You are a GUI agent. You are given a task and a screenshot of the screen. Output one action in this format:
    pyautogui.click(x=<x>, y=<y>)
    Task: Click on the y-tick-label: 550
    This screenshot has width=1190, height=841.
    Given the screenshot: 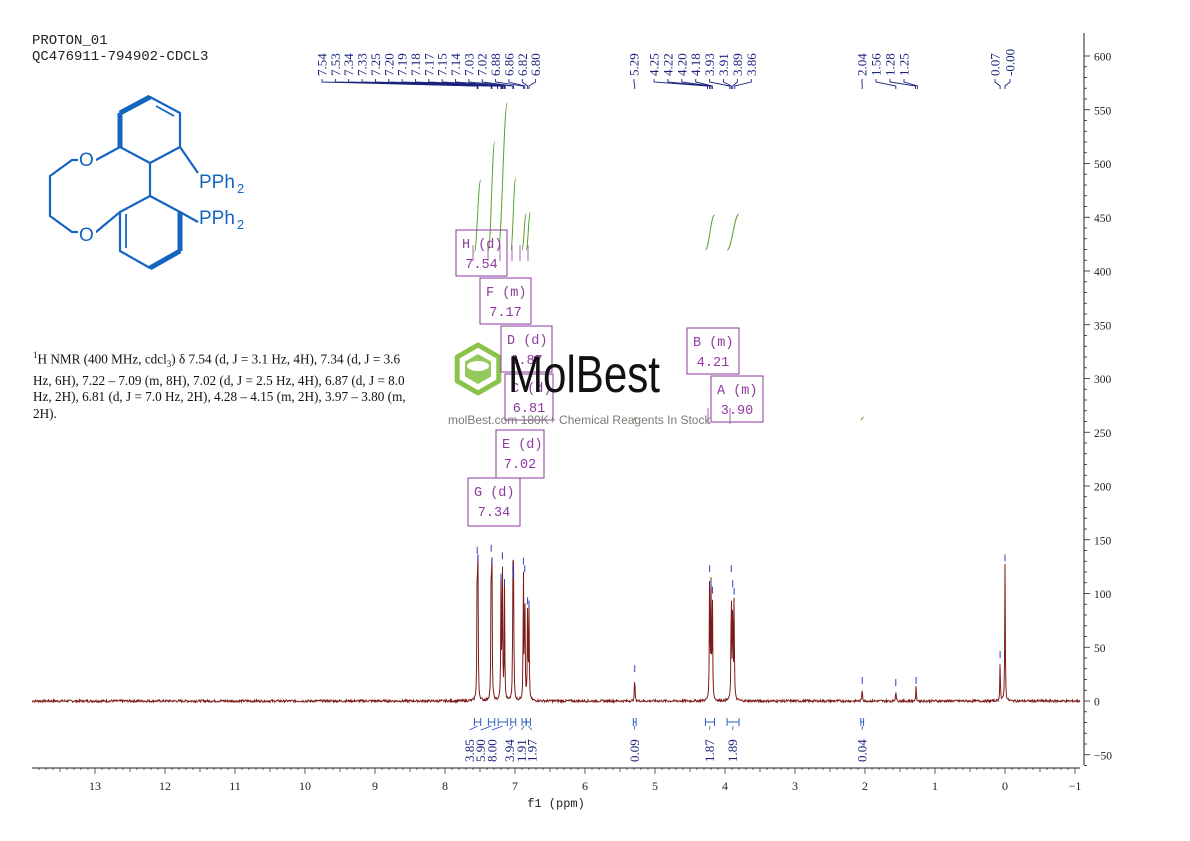 What is the action you would take?
    pyautogui.click(x=1103, y=111)
    